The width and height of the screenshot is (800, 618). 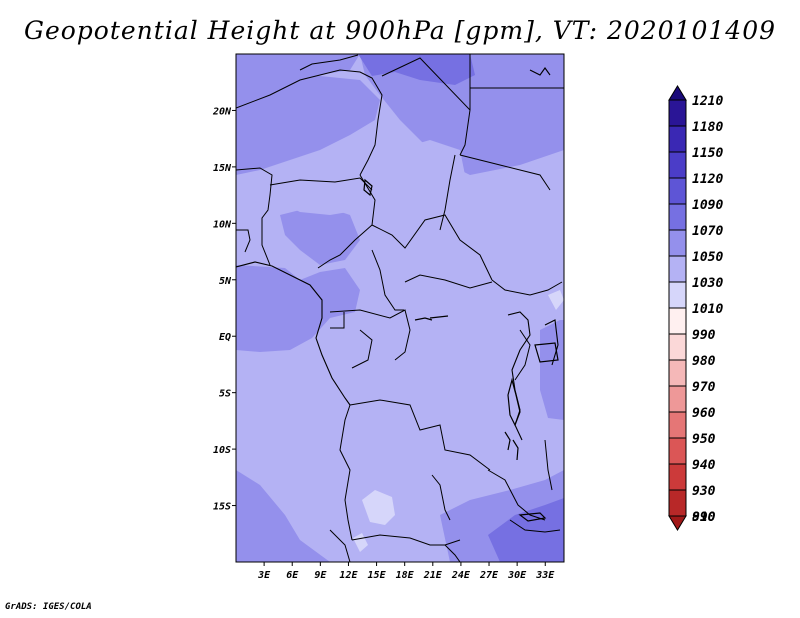 I want to click on region-north-highs, so click(x=462, y=114).